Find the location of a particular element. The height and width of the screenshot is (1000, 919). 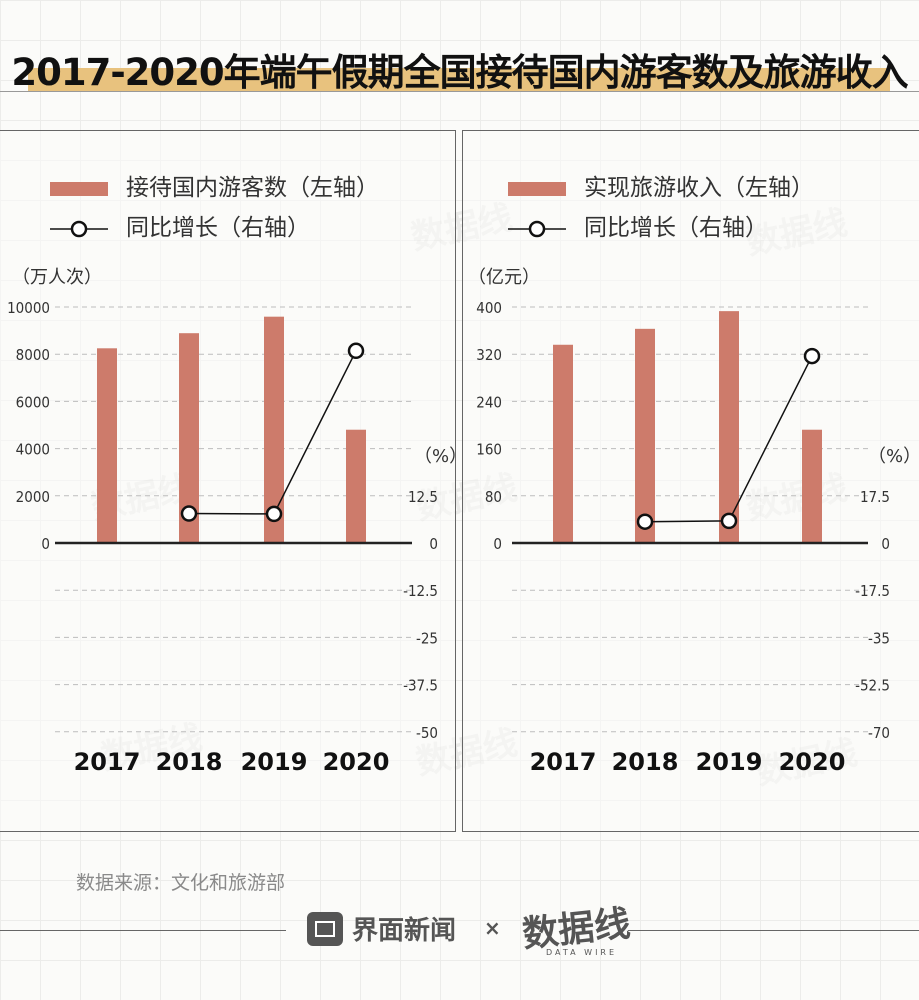

y-right-tick-label: -37.5 is located at coordinates (420, 686).